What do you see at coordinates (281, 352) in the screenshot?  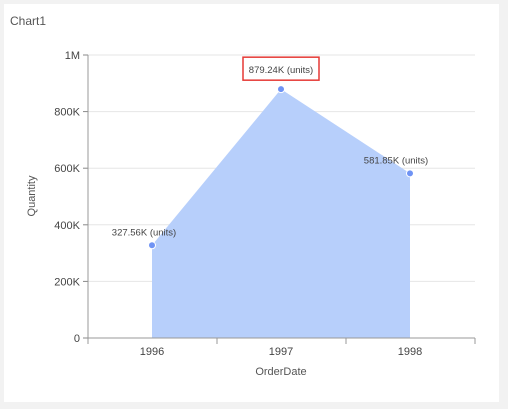 I see `x-tick-label: 1997` at bounding box center [281, 352].